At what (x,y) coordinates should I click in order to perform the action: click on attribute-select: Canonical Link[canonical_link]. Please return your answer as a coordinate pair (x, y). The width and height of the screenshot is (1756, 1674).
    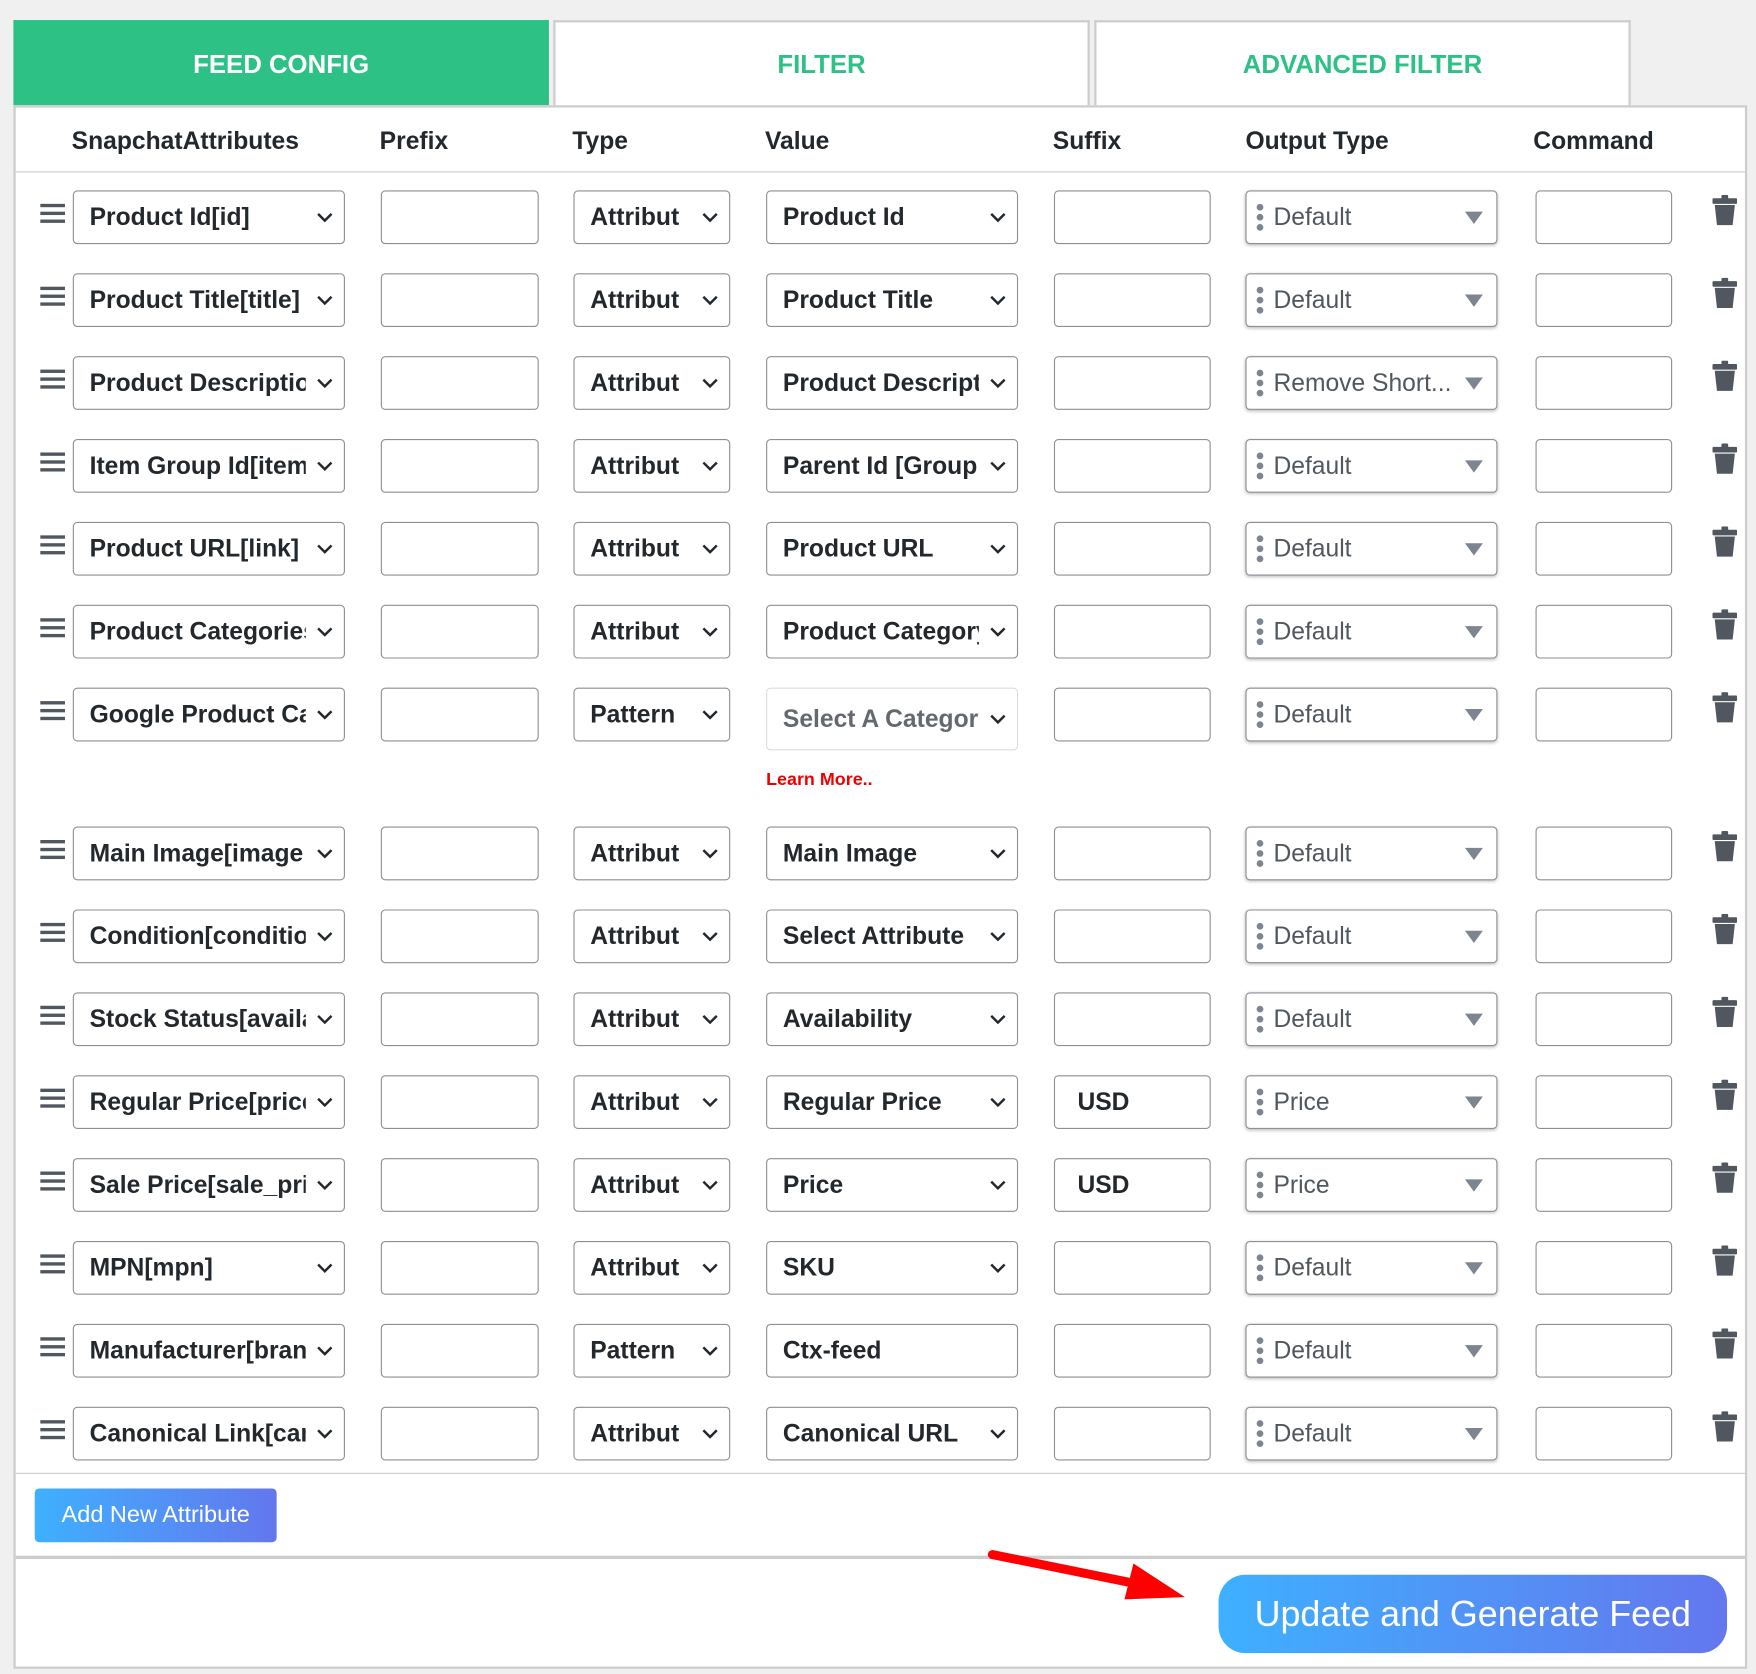
    Looking at the image, I should click on (208, 1433).